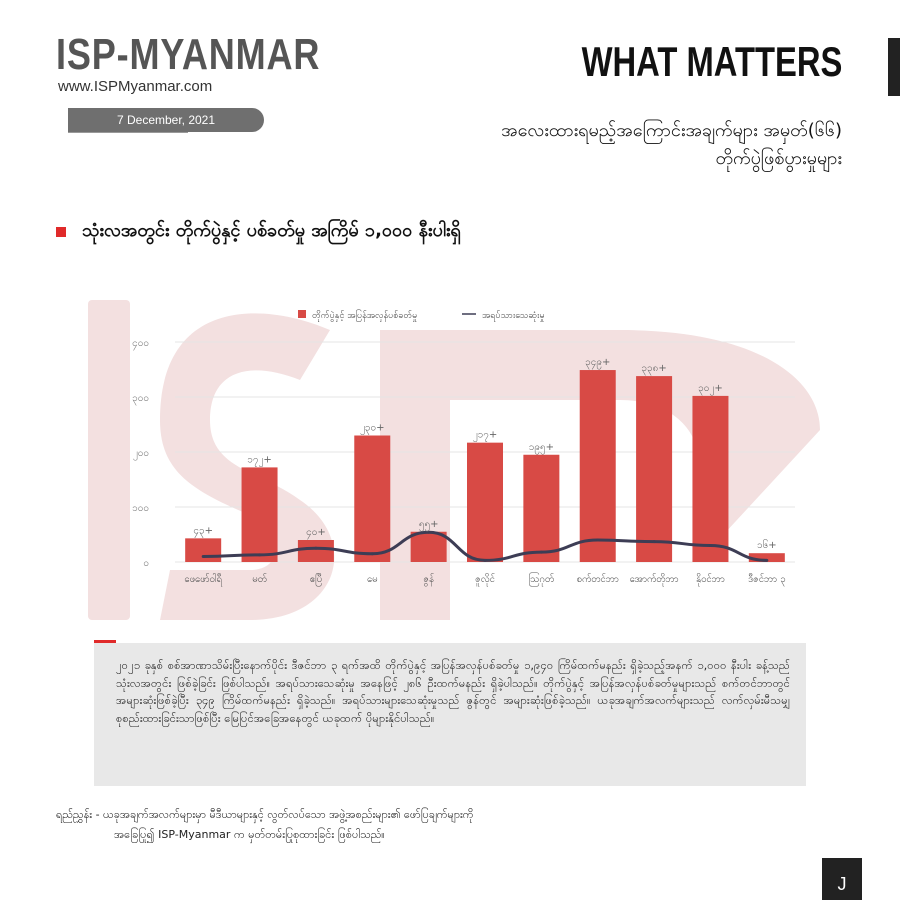 This screenshot has height=910, width=900. What do you see at coordinates (188, 54) in the screenshot?
I see `brand-logo-text: ISP-MYANMAR` at bounding box center [188, 54].